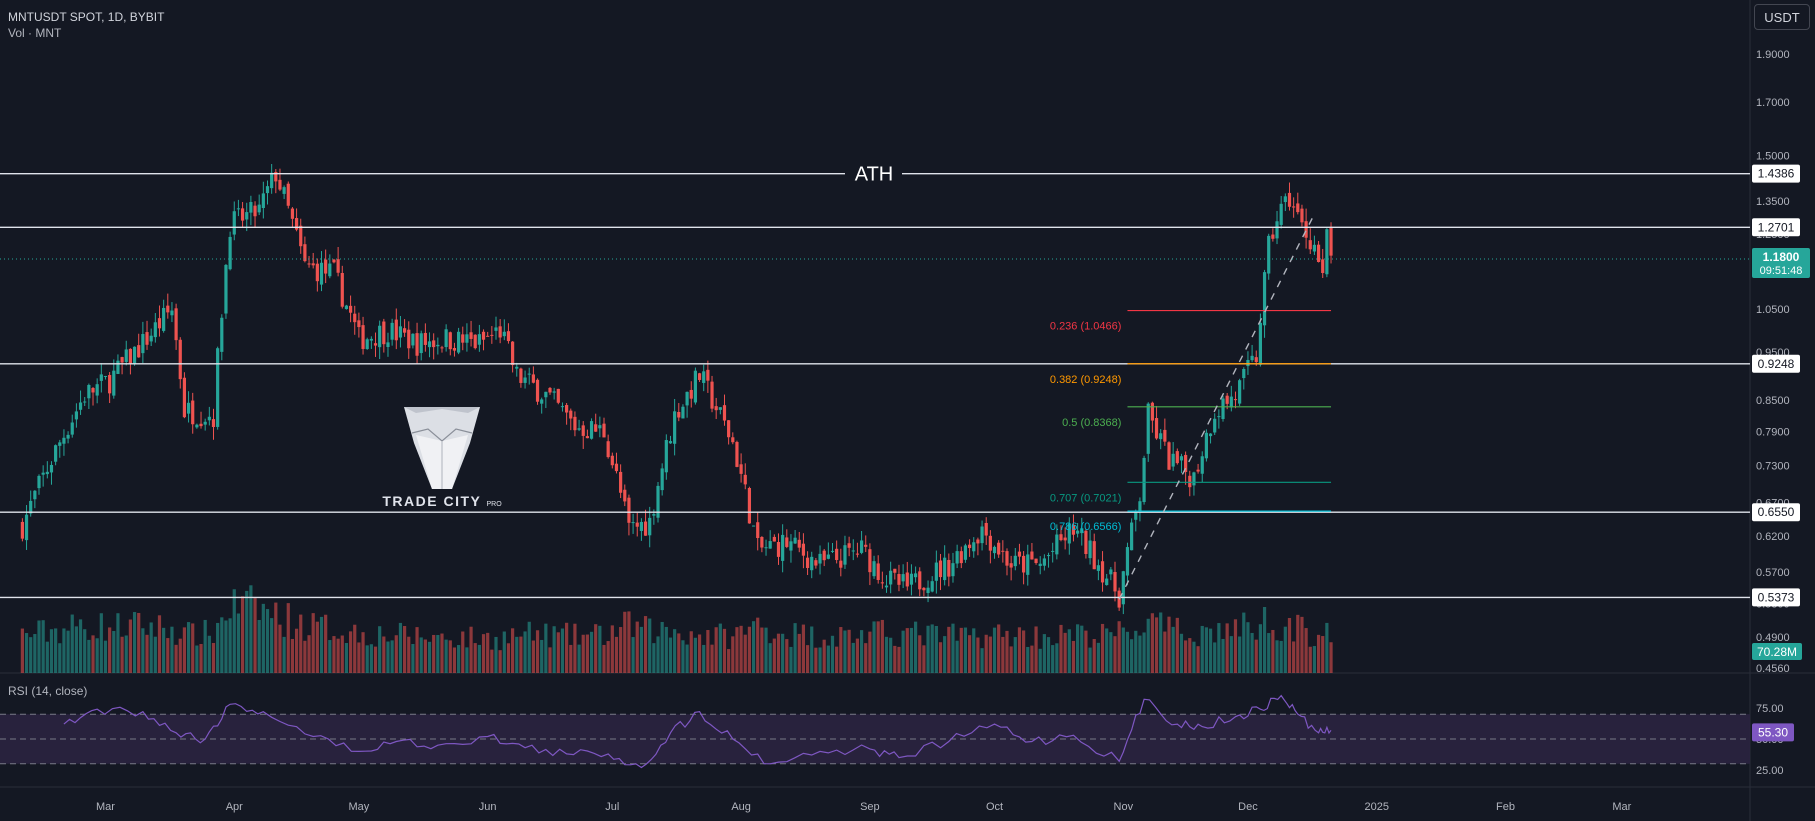  What do you see at coordinates (1781, 271) in the screenshot?
I see `bar-countdown-label: 09:51:48` at bounding box center [1781, 271].